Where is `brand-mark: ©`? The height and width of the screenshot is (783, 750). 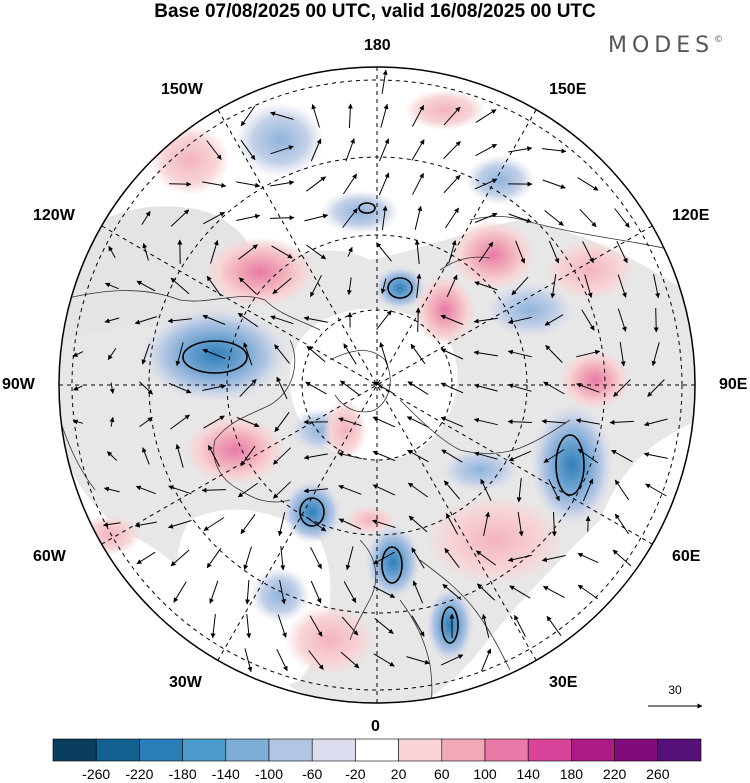 brand-mark: © is located at coordinates (719, 40).